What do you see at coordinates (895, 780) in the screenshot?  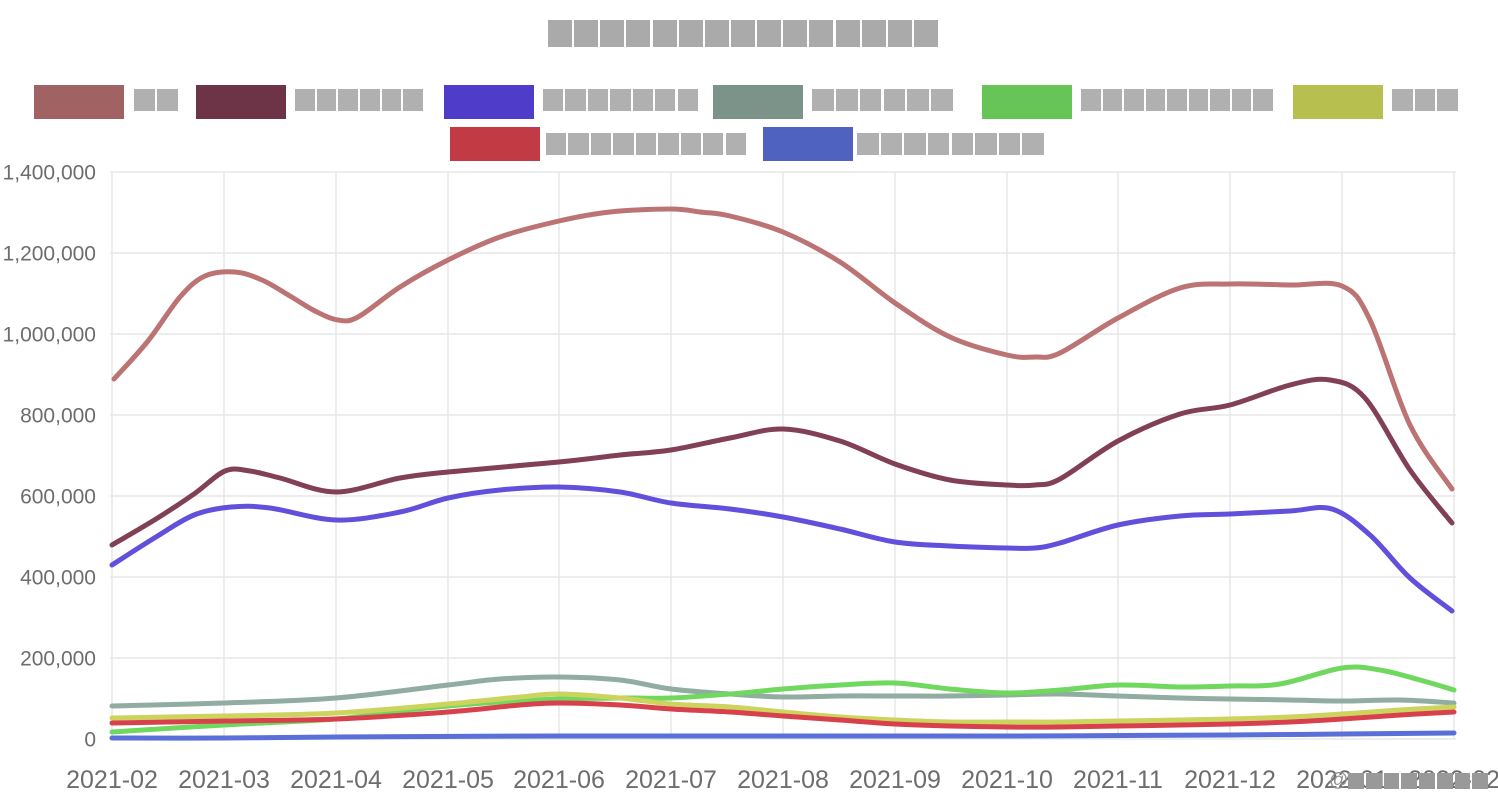 I see `svg-text: 2021-09` at bounding box center [895, 780].